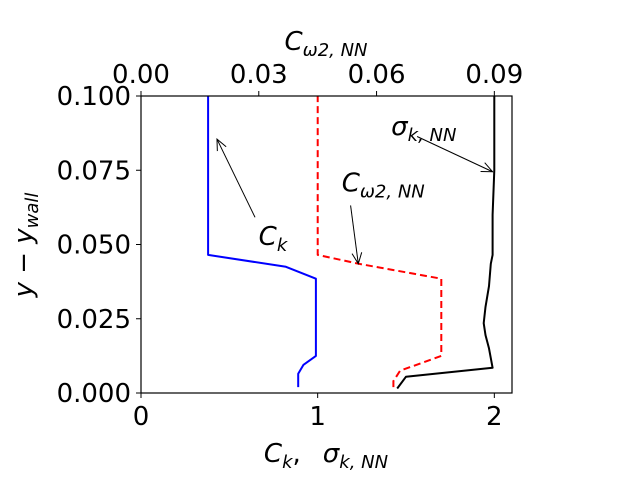 The width and height of the screenshot is (640, 480). I want to click on annotation-label-0: Ck, so click(274, 239).